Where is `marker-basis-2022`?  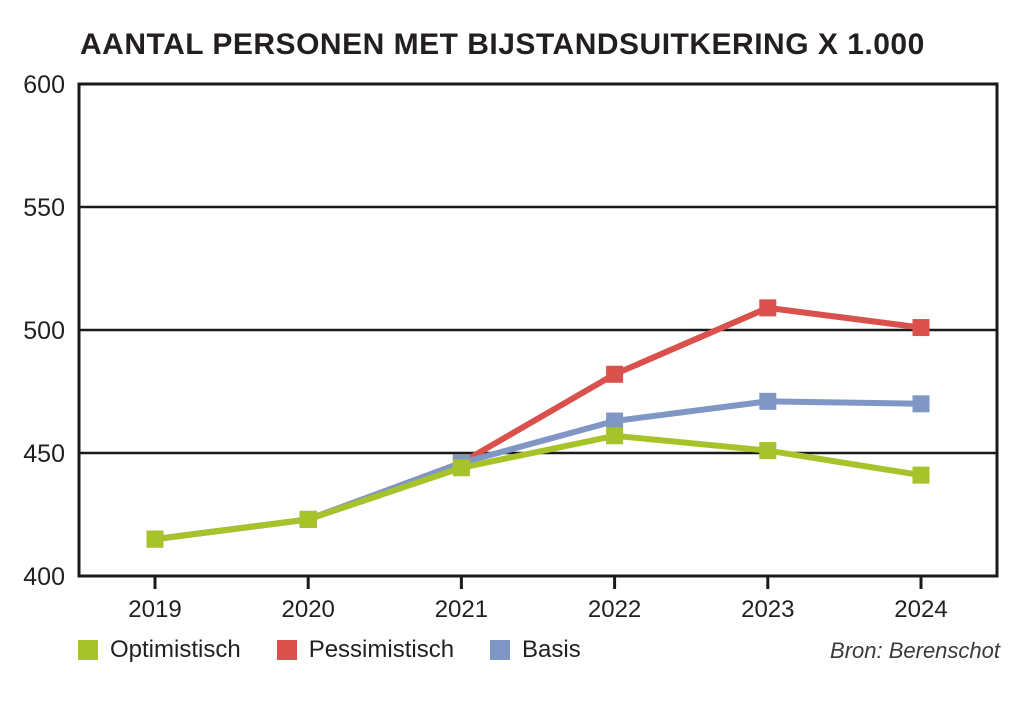
marker-basis-2022 is located at coordinates (615, 421).